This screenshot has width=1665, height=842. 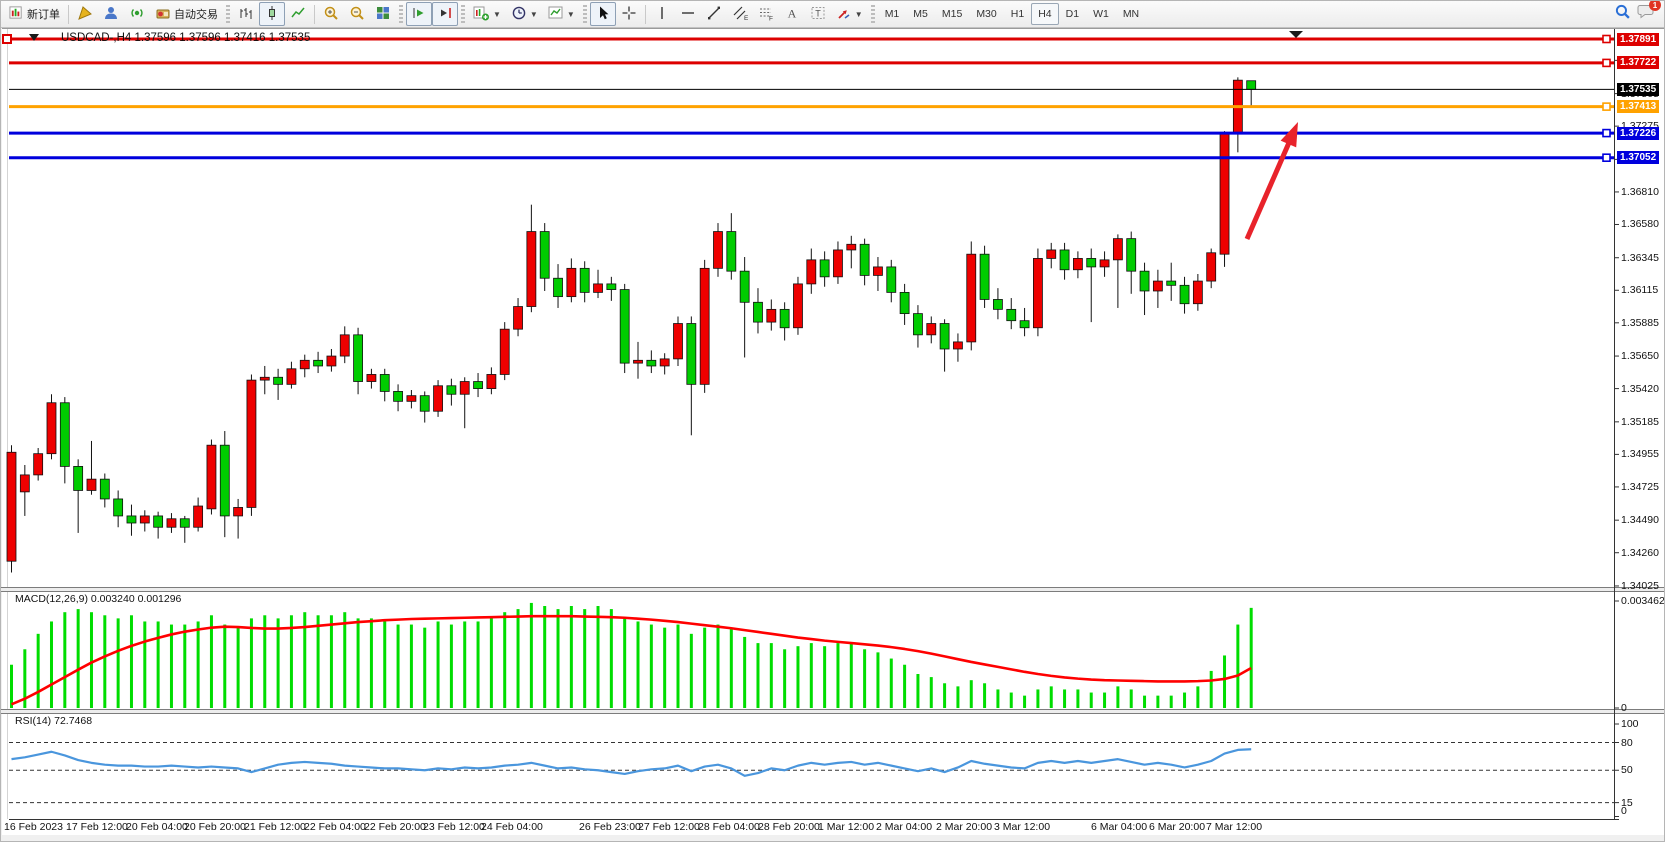 I want to click on channel-button: E, so click(x=740, y=14).